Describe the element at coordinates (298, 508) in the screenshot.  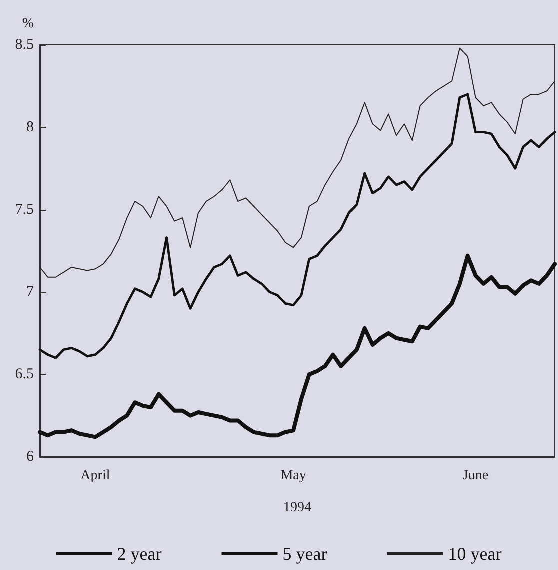
I see `x-axis-title: 1994` at that location.